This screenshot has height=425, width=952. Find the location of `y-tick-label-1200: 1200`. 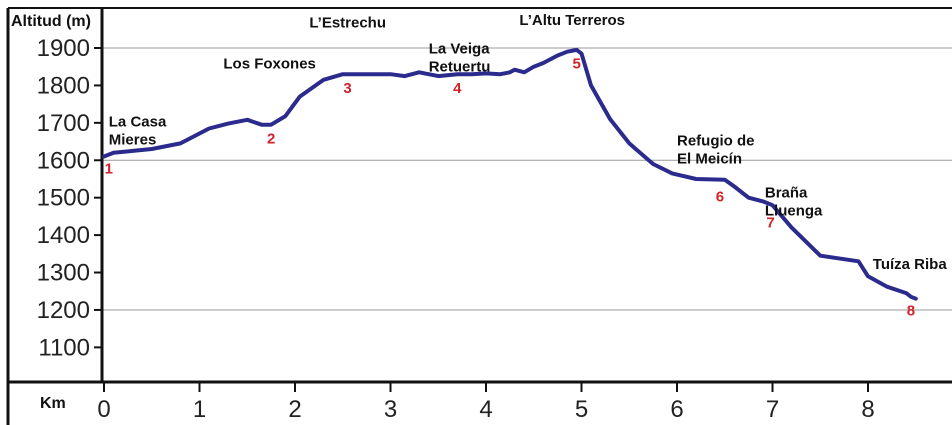

y-tick-label-1200: 1200 is located at coordinates (63, 310).